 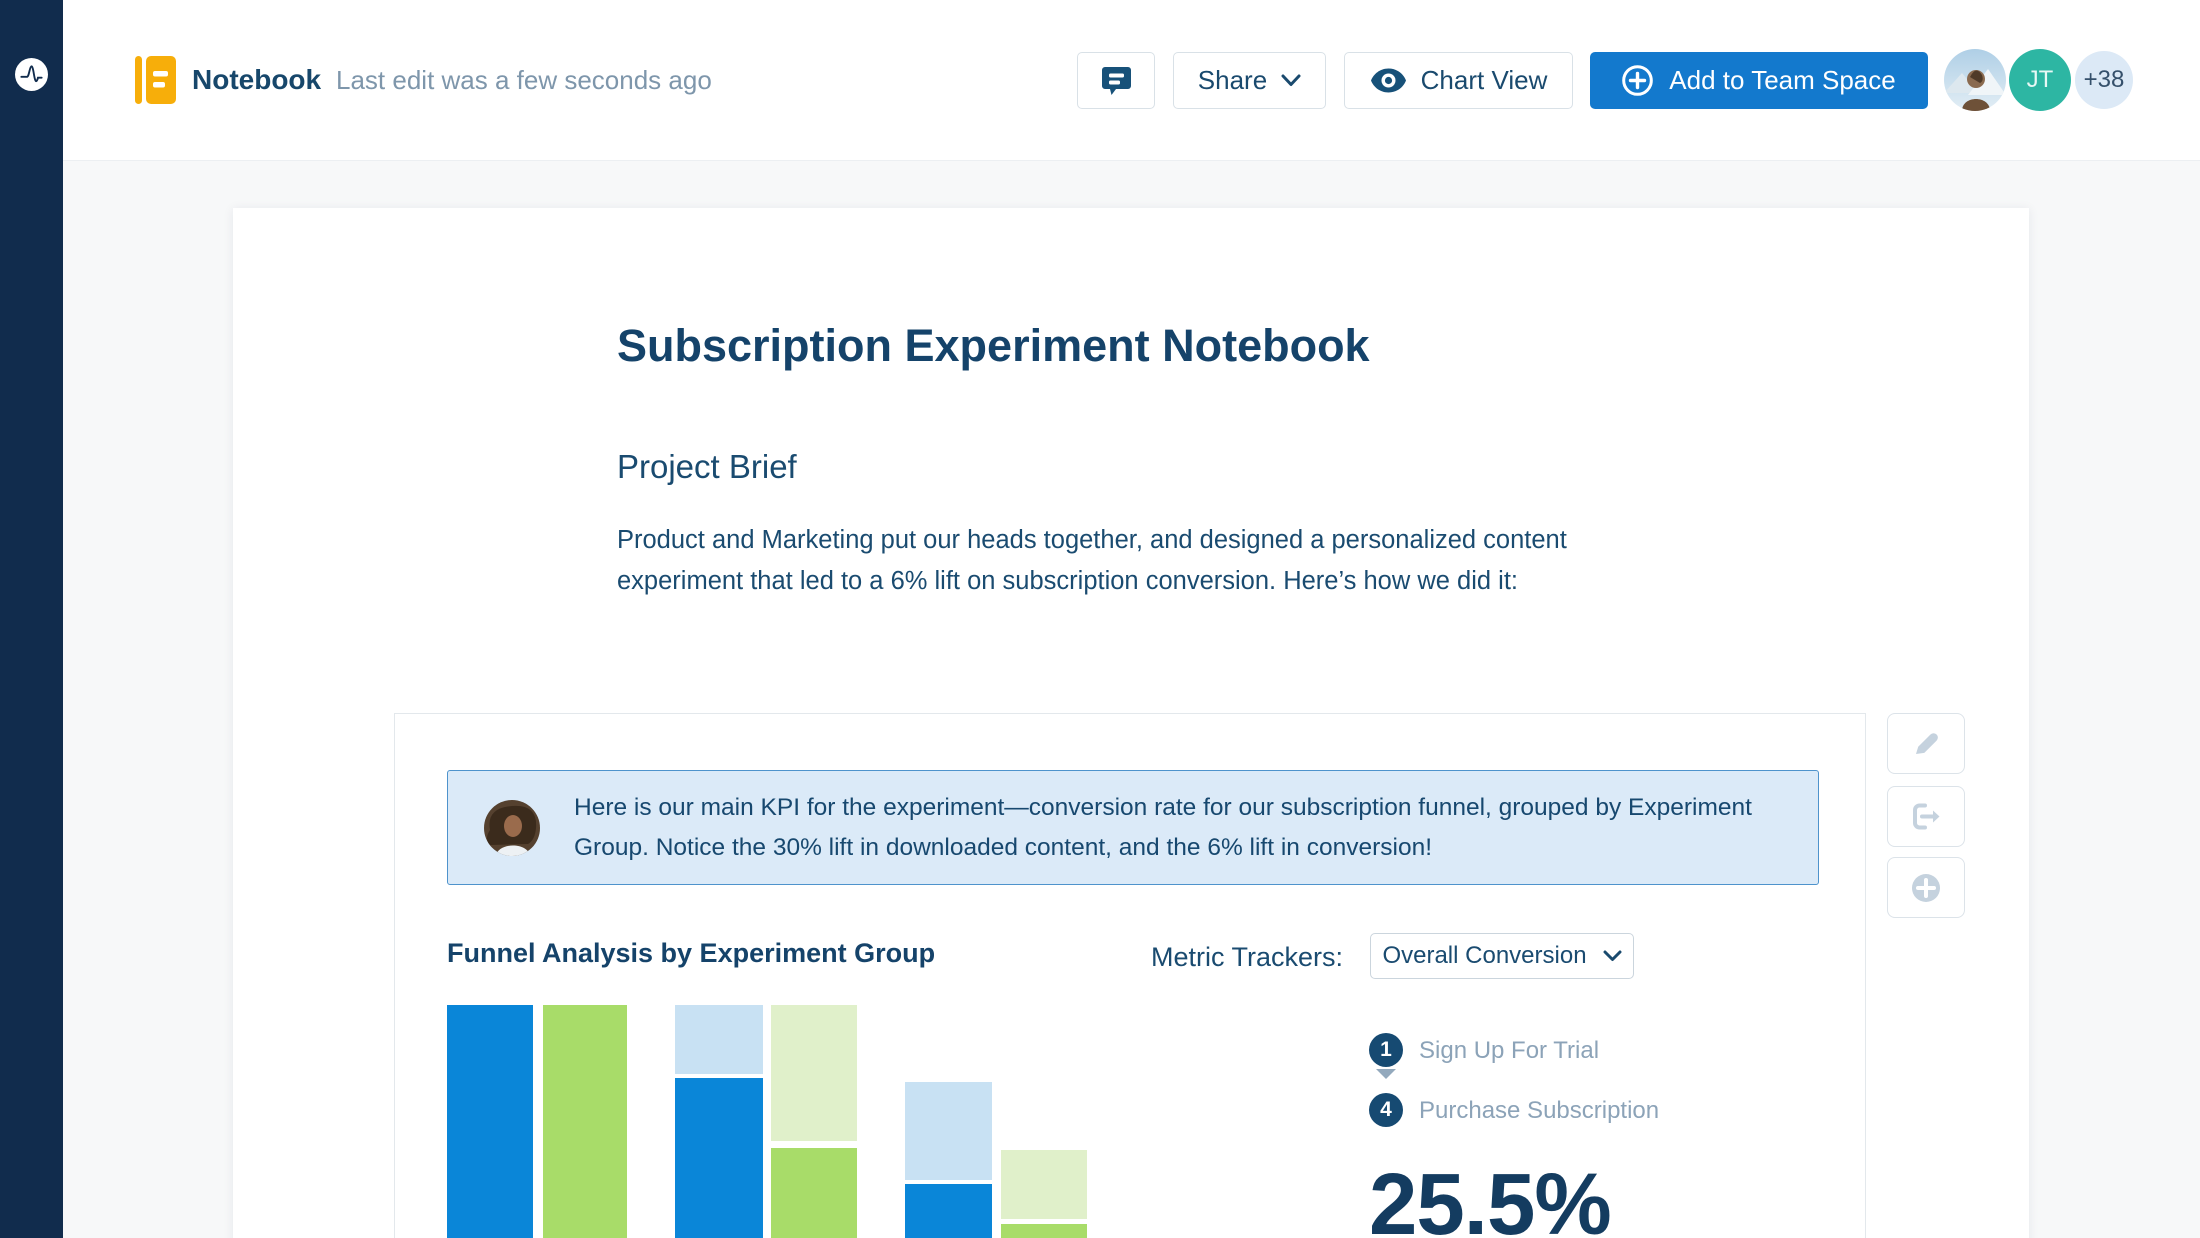 I want to click on edit-block-button, so click(x=1926, y=743).